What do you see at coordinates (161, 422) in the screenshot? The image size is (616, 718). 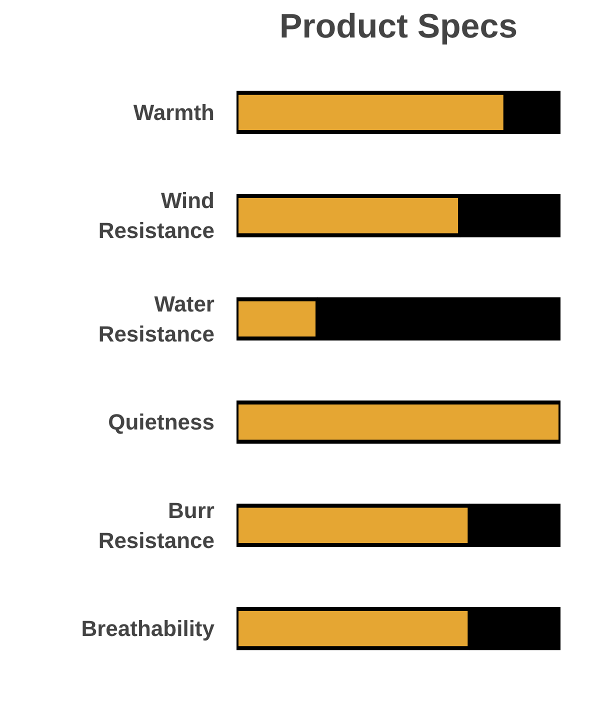 I see `y-tick-label: Quietness` at bounding box center [161, 422].